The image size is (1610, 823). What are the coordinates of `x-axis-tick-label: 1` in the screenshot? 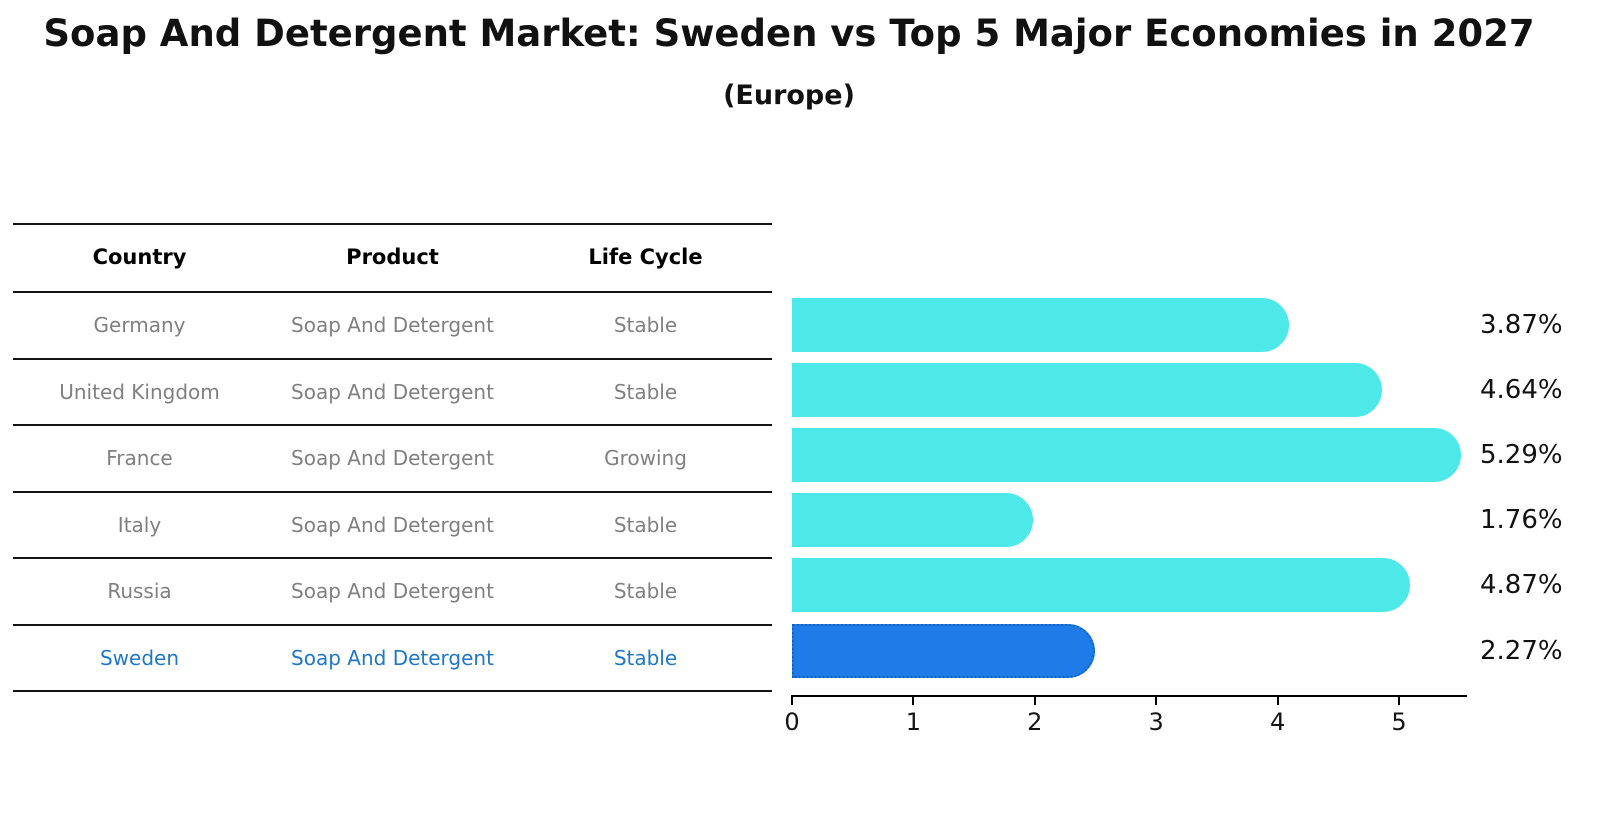 It's located at (913, 722).